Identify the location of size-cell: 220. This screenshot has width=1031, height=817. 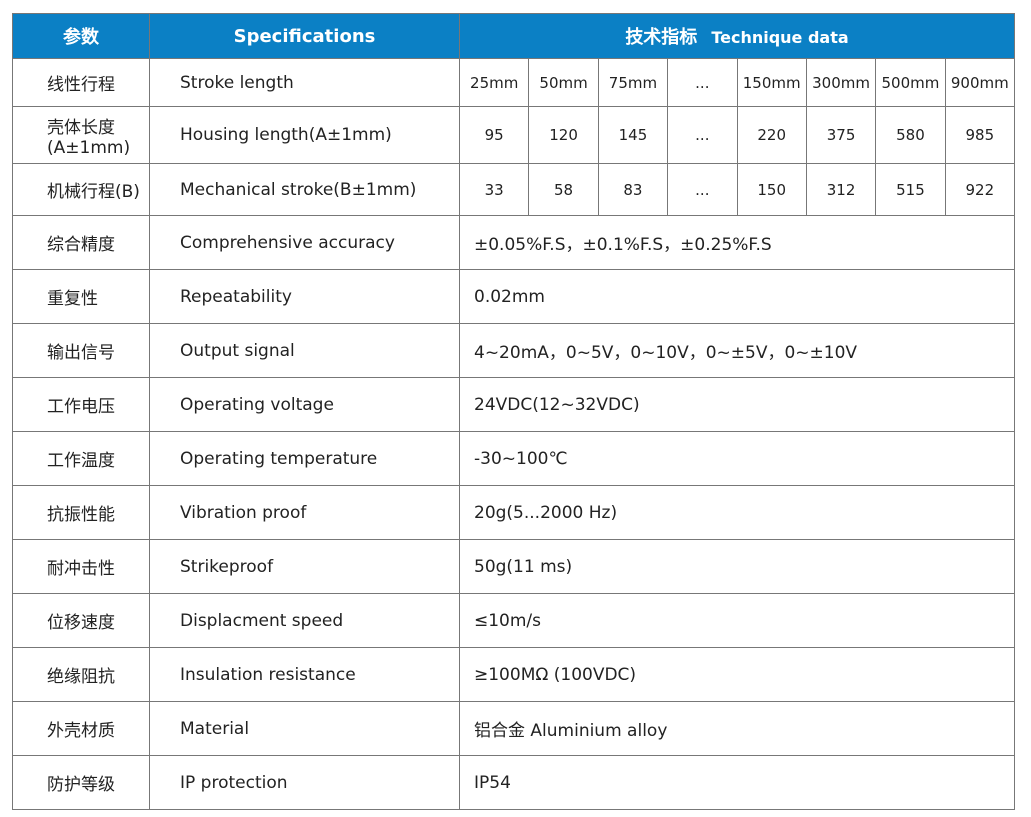
(771, 135).